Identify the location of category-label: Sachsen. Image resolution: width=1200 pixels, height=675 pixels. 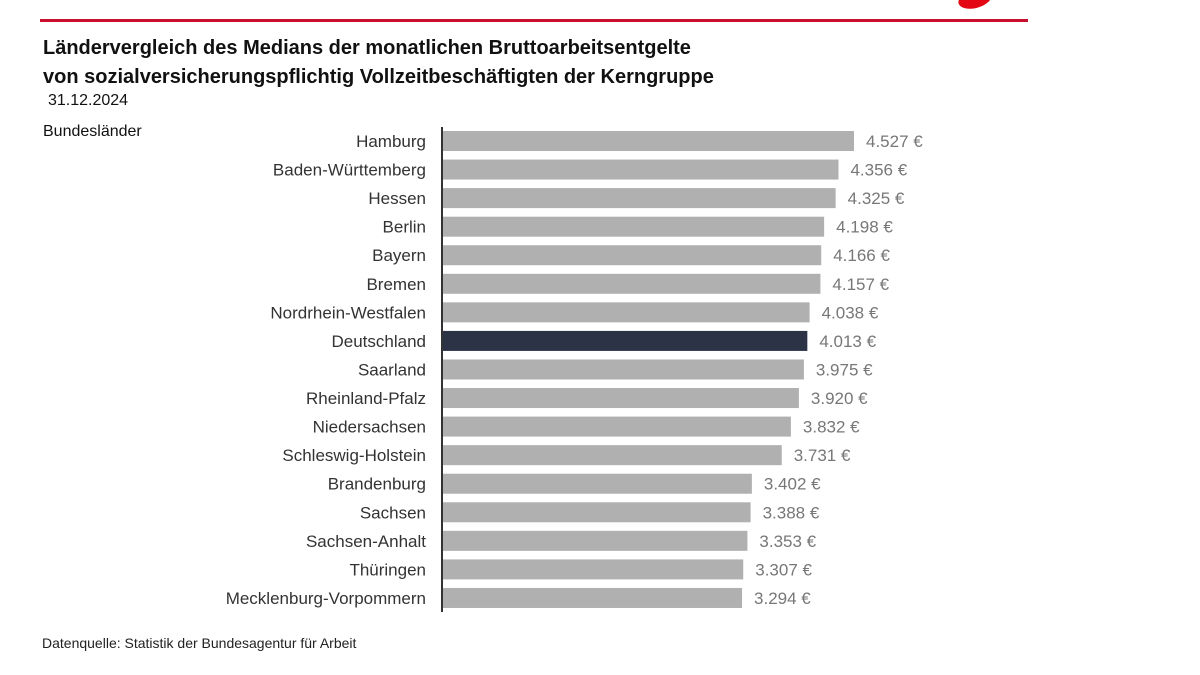
(393, 512).